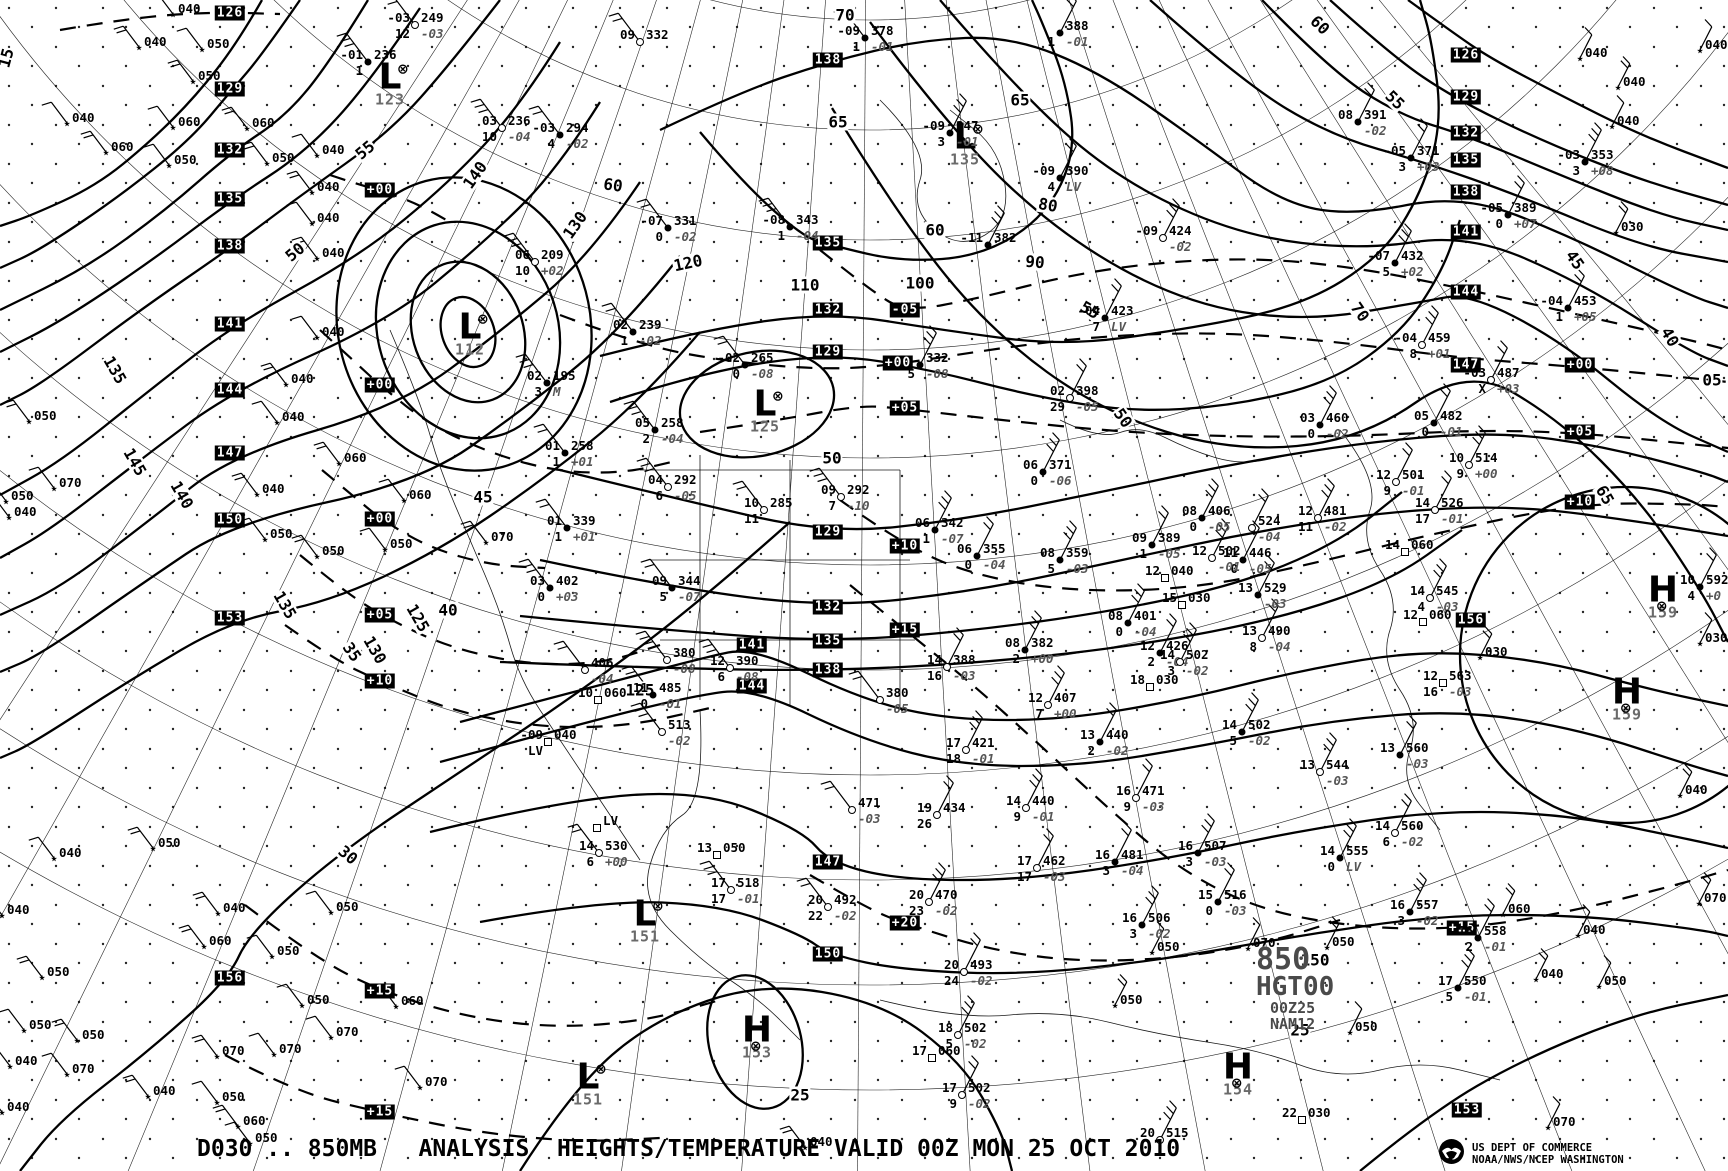 The width and height of the screenshot is (1728, 1171). Describe the element at coordinates (1451, 431) in the screenshot. I see `station-value-br: -01` at that location.